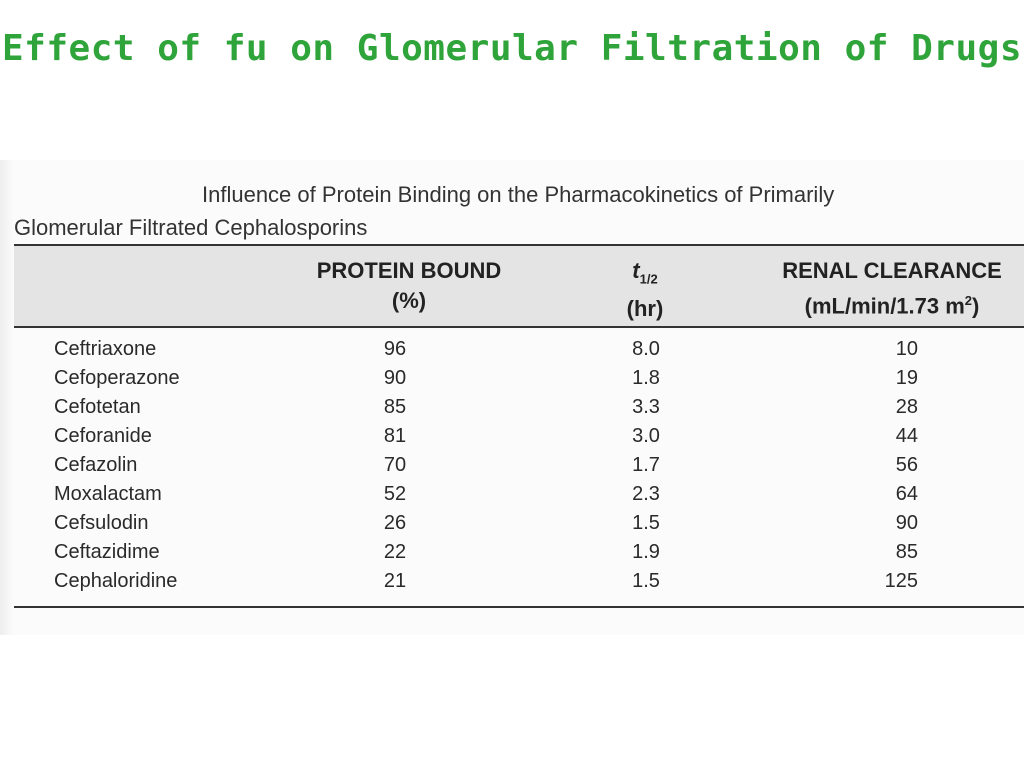 This screenshot has height=768, width=1024. What do you see at coordinates (395, 465) in the screenshot?
I see `cell-protein-bound: 70` at bounding box center [395, 465].